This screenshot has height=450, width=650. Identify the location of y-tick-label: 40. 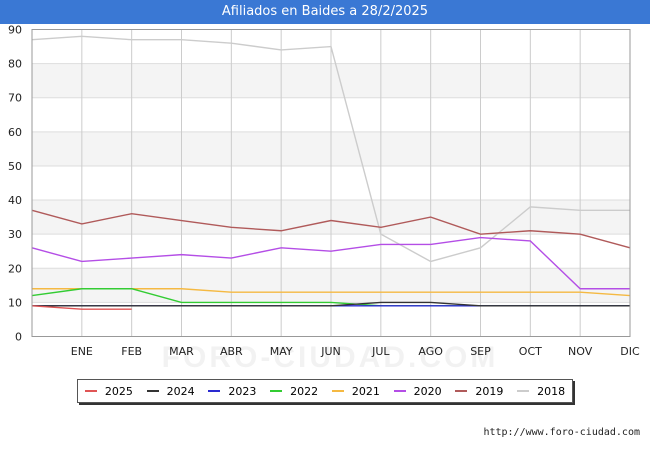
(15, 200).